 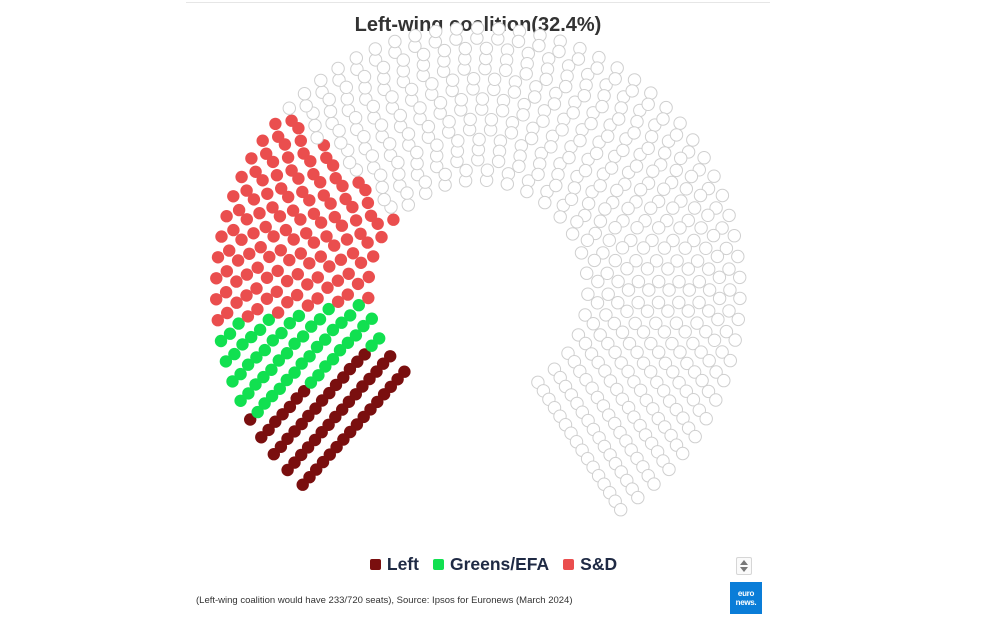 I want to click on scroll-down-icon, so click(x=744, y=569).